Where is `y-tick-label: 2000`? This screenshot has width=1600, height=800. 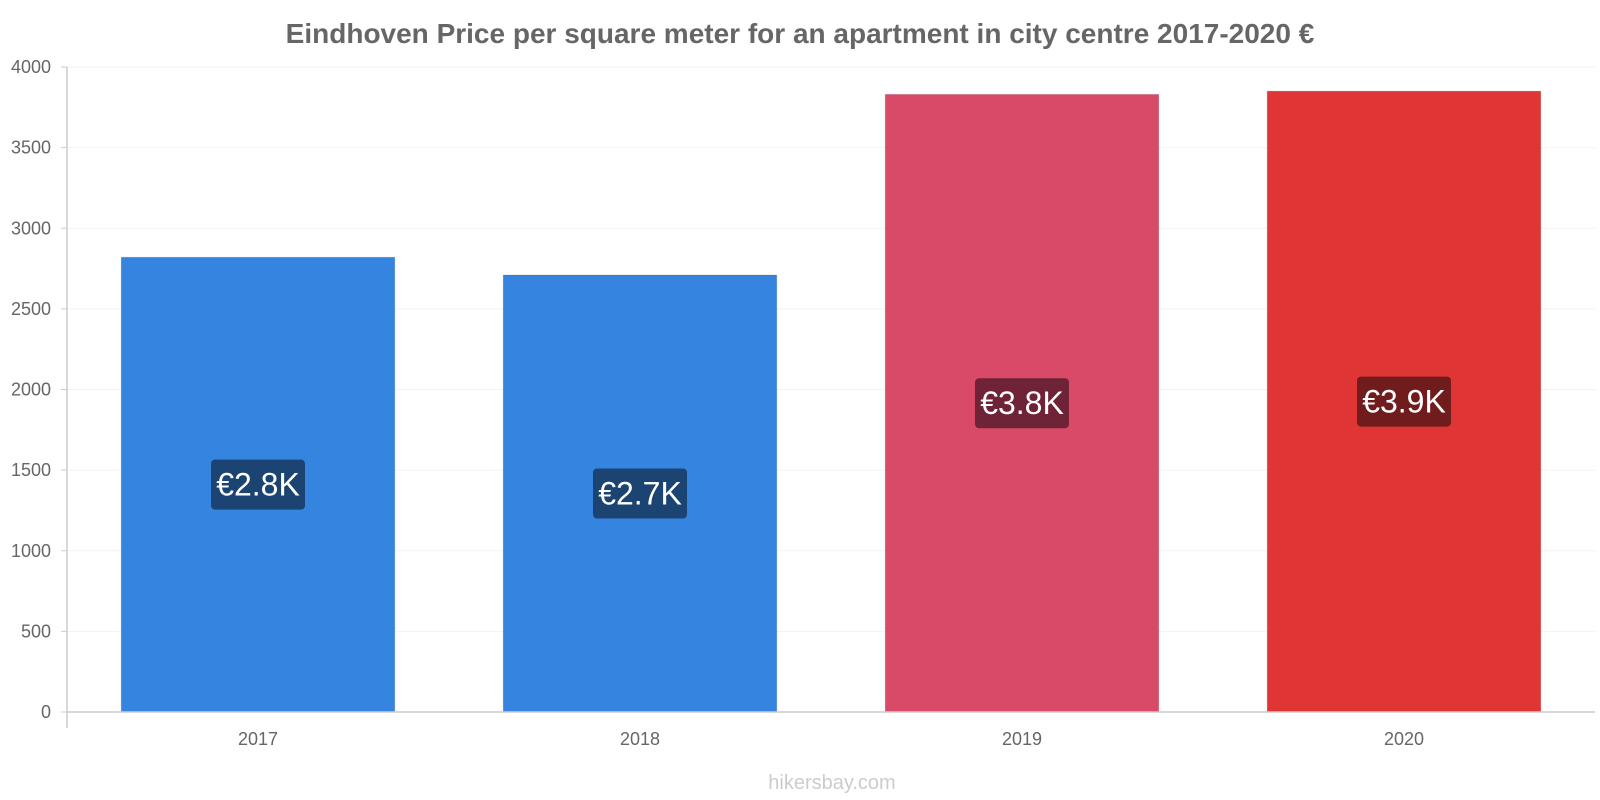
y-tick-label: 2000 is located at coordinates (31, 390).